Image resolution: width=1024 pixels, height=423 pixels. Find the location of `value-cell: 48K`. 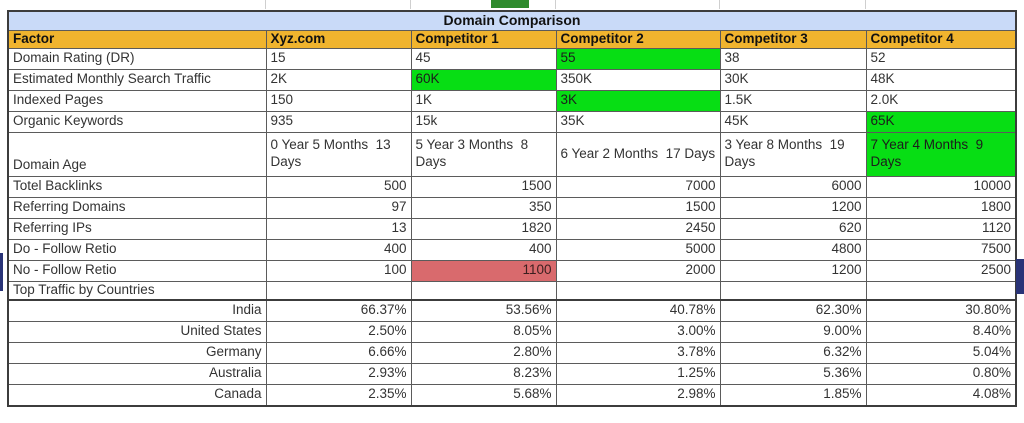

value-cell: 48K is located at coordinates (941, 79).